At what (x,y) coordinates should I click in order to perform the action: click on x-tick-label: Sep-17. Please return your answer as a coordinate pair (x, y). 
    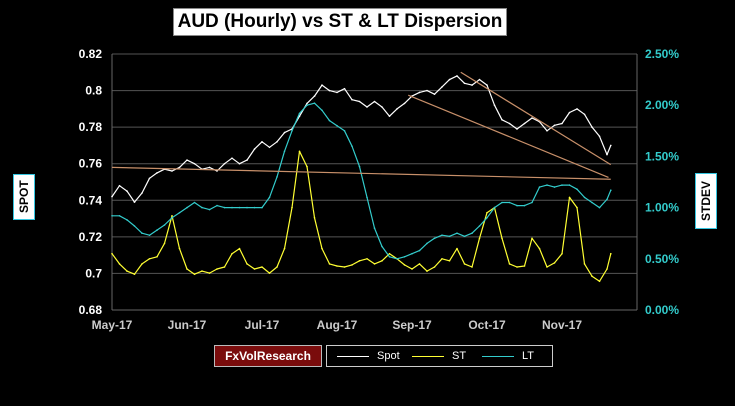
    Looking at the image, I should click on (412, 325).